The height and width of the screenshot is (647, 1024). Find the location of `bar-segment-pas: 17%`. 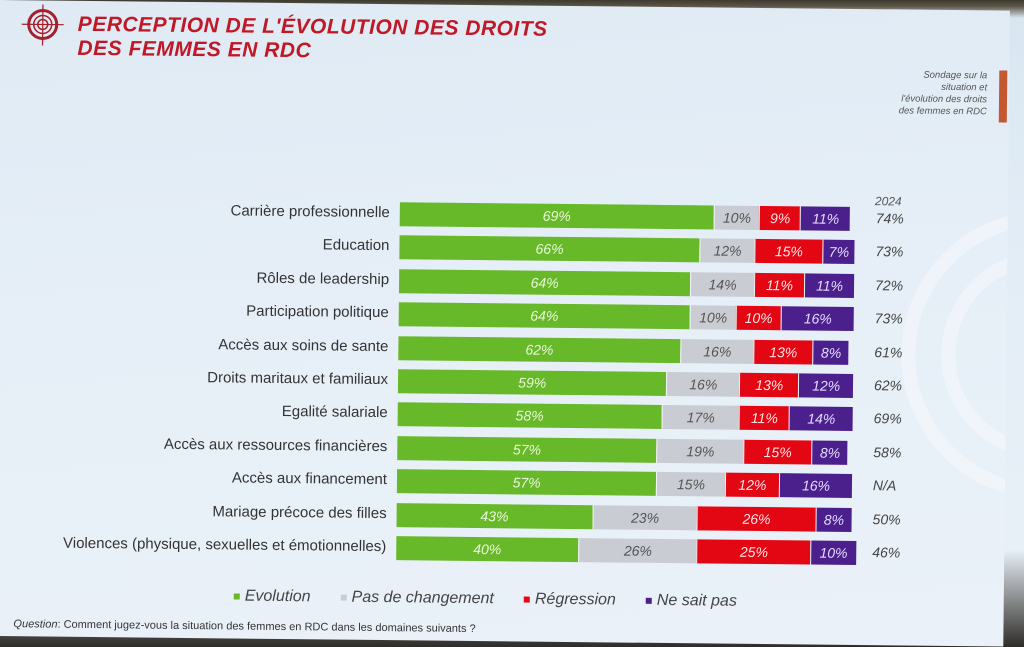

bar-segment-pas: 17% is located at coordinates (700, 418).